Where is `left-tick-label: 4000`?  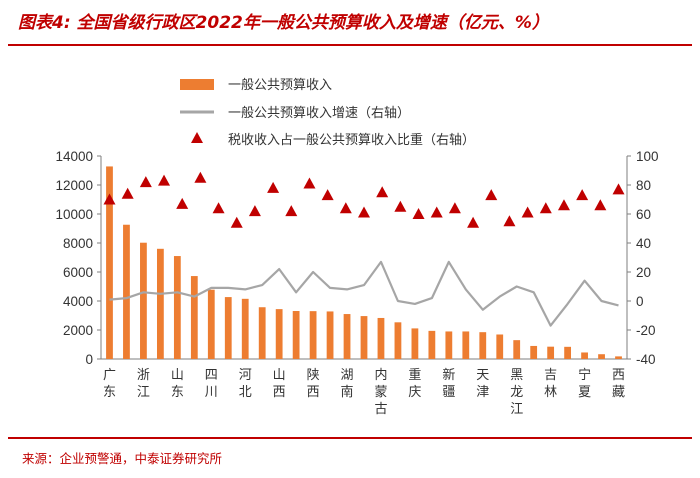
left-tick-label: 4000 is located at coordinates (78, 301).